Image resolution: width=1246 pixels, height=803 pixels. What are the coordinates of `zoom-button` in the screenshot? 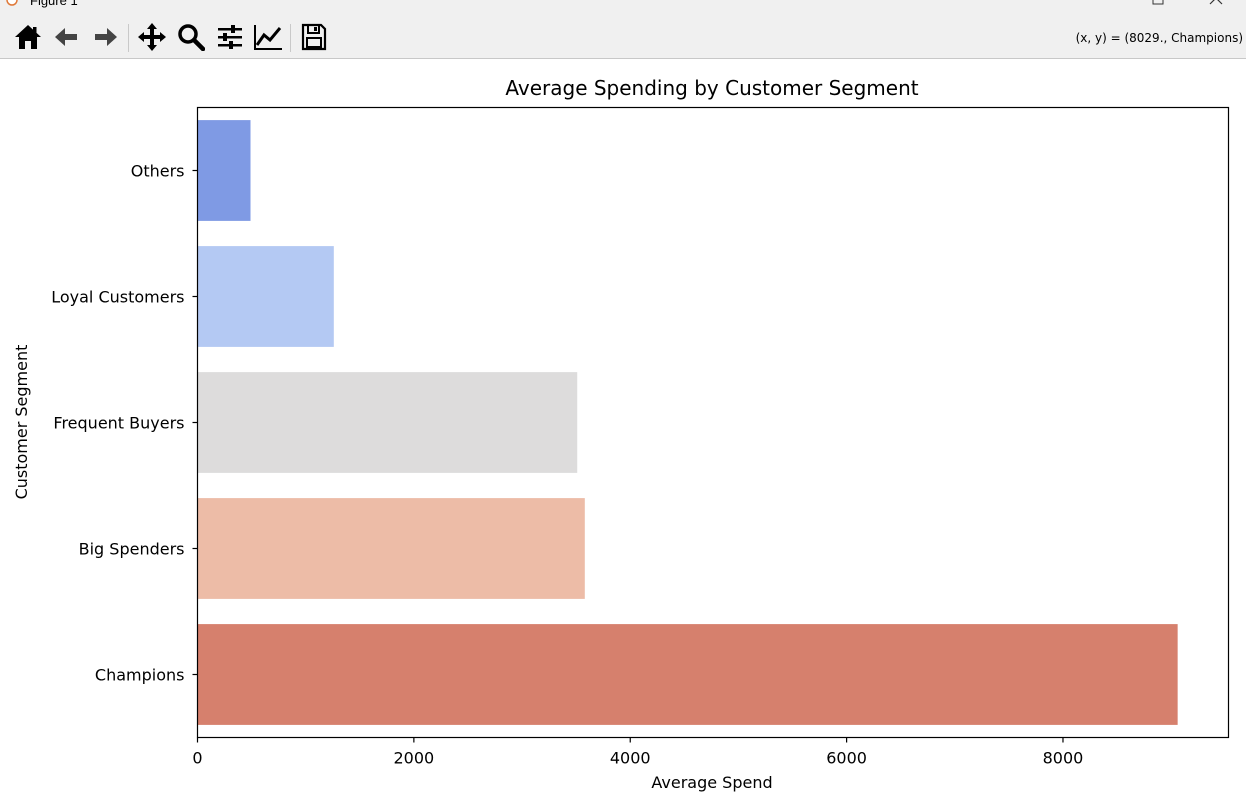 It's located at (191, 37).